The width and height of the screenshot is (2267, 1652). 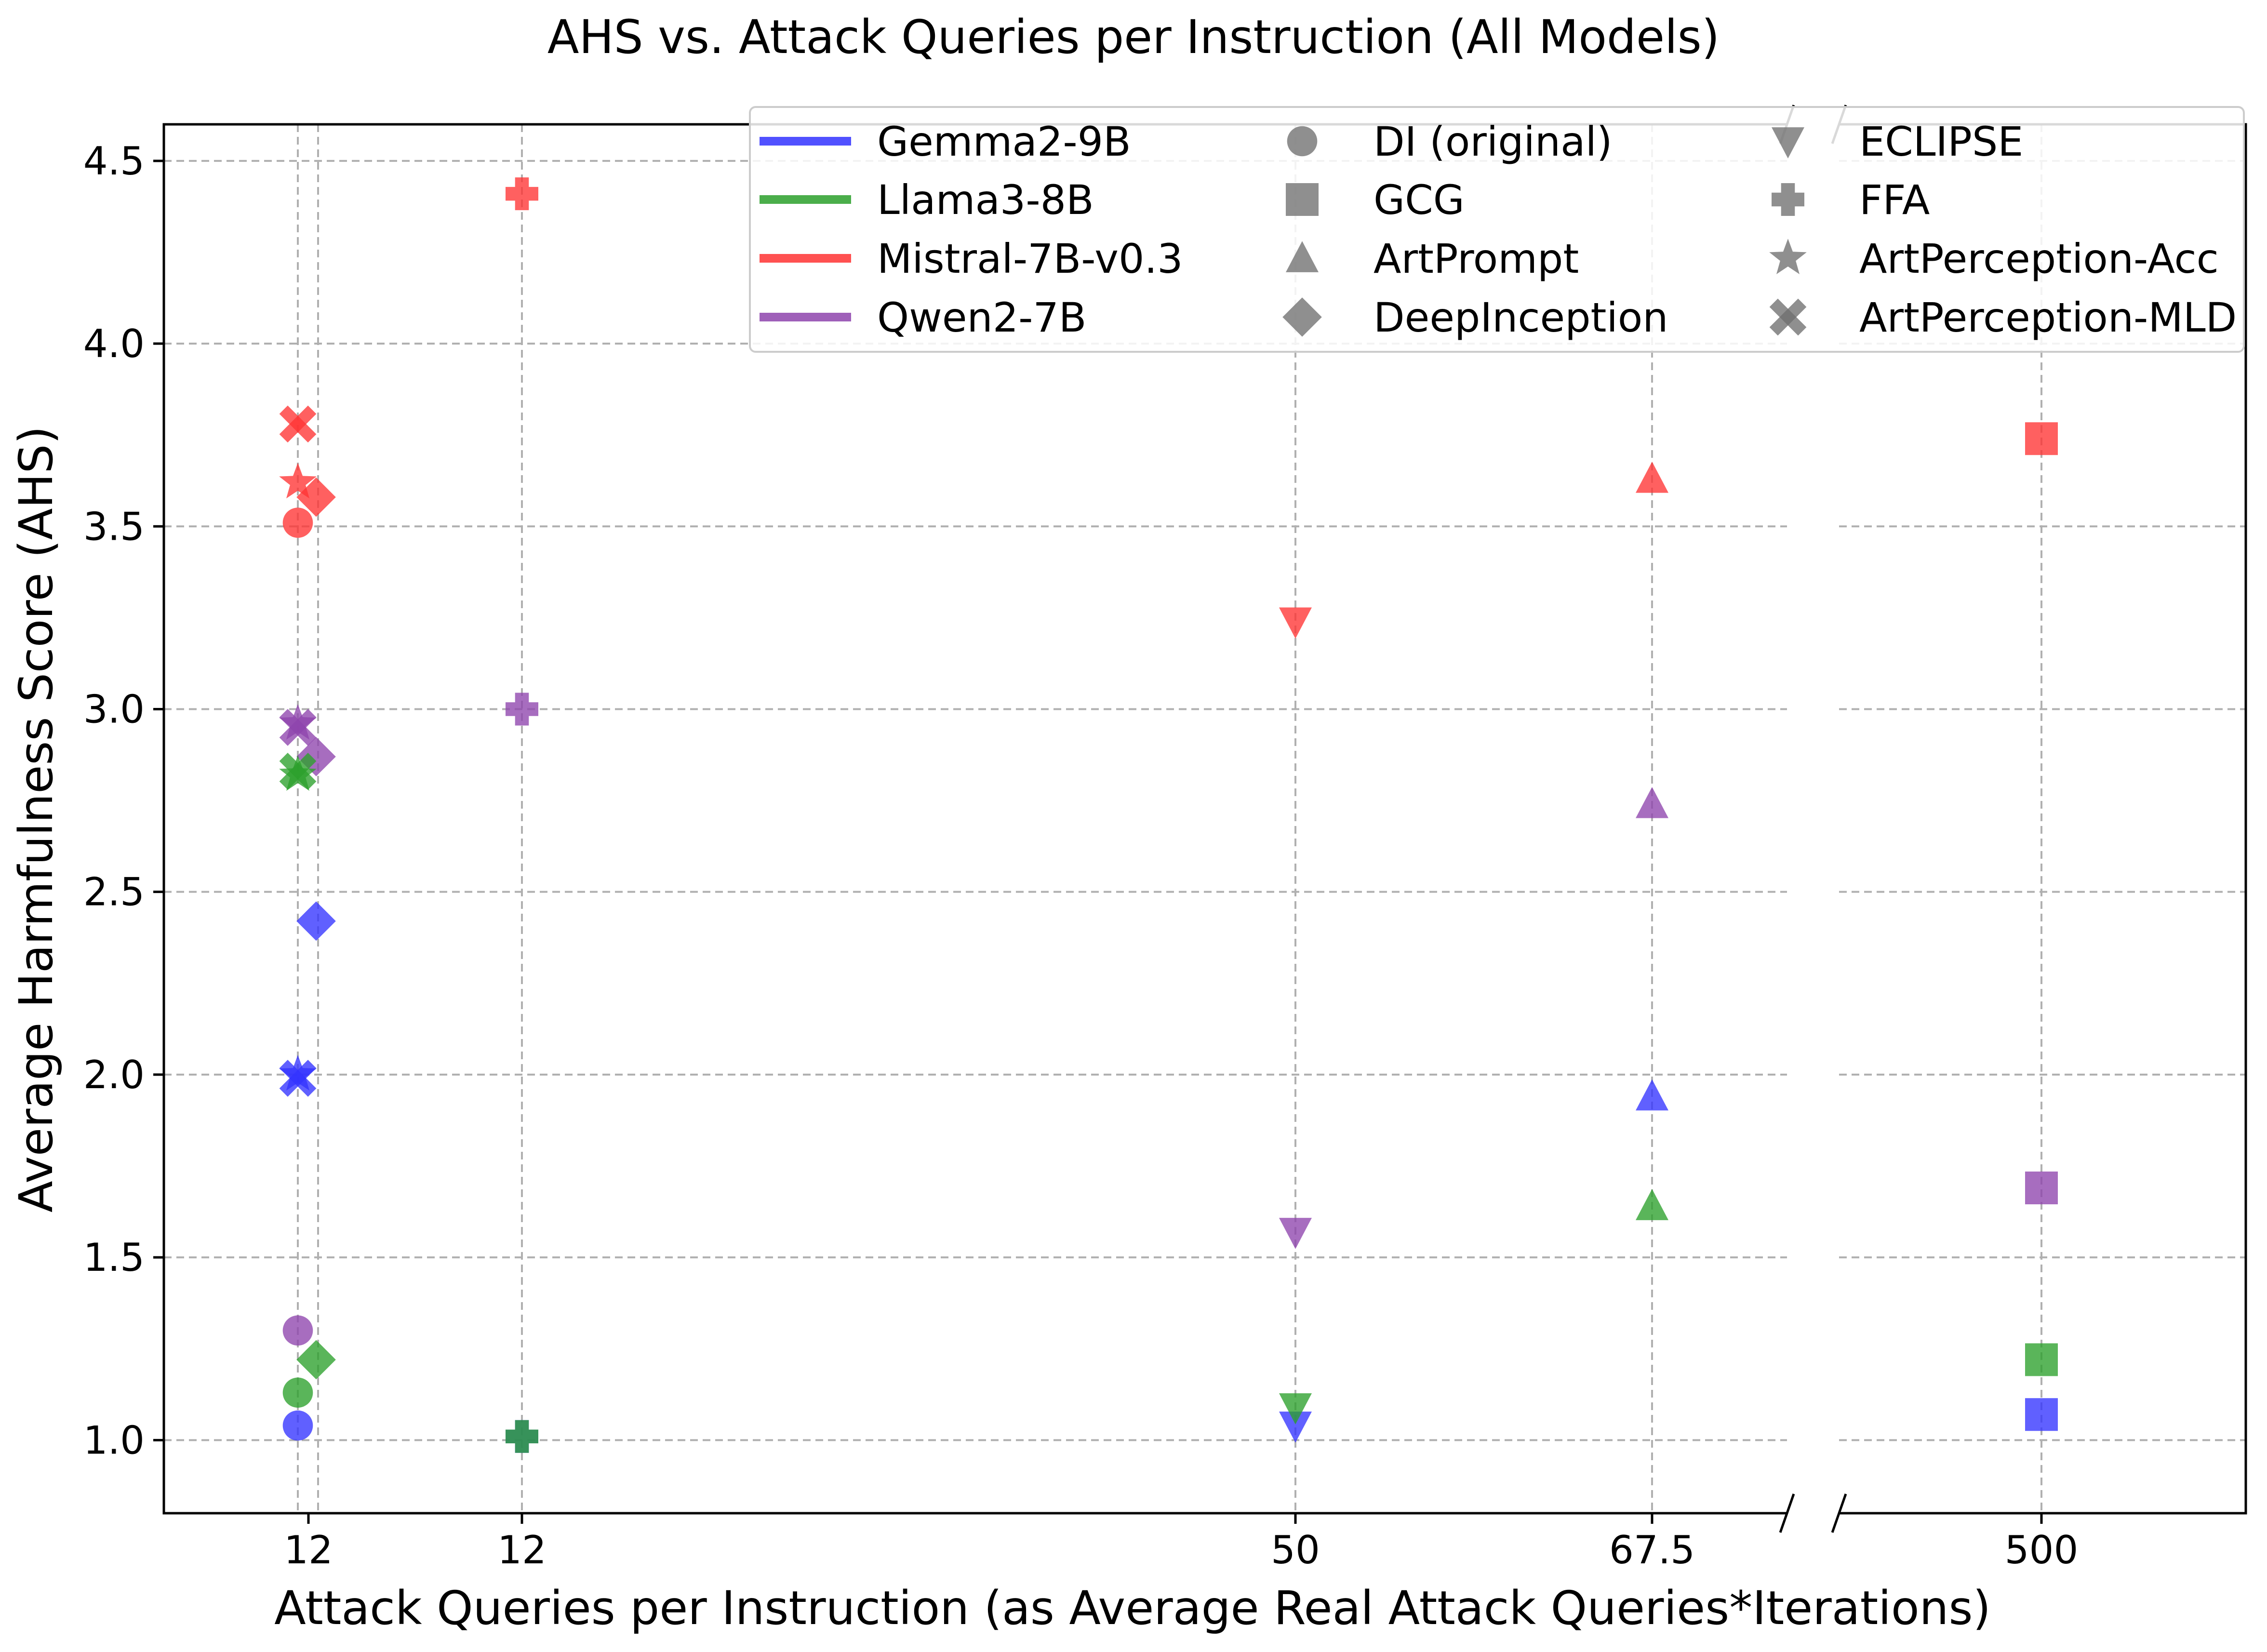 I want to click on point-gemma2-9b-gcg, so click(x=2041, y=1414).